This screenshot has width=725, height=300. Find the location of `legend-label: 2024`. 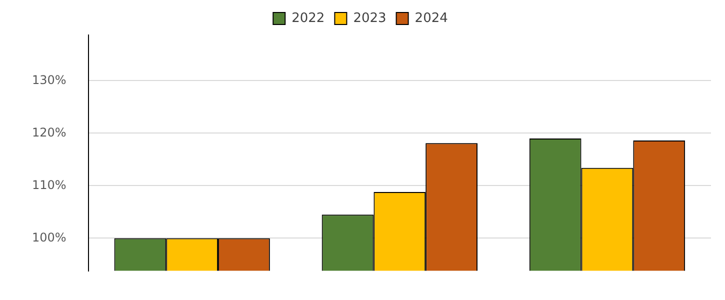

legend-label: 2024 is located at coordinates (431, 18).